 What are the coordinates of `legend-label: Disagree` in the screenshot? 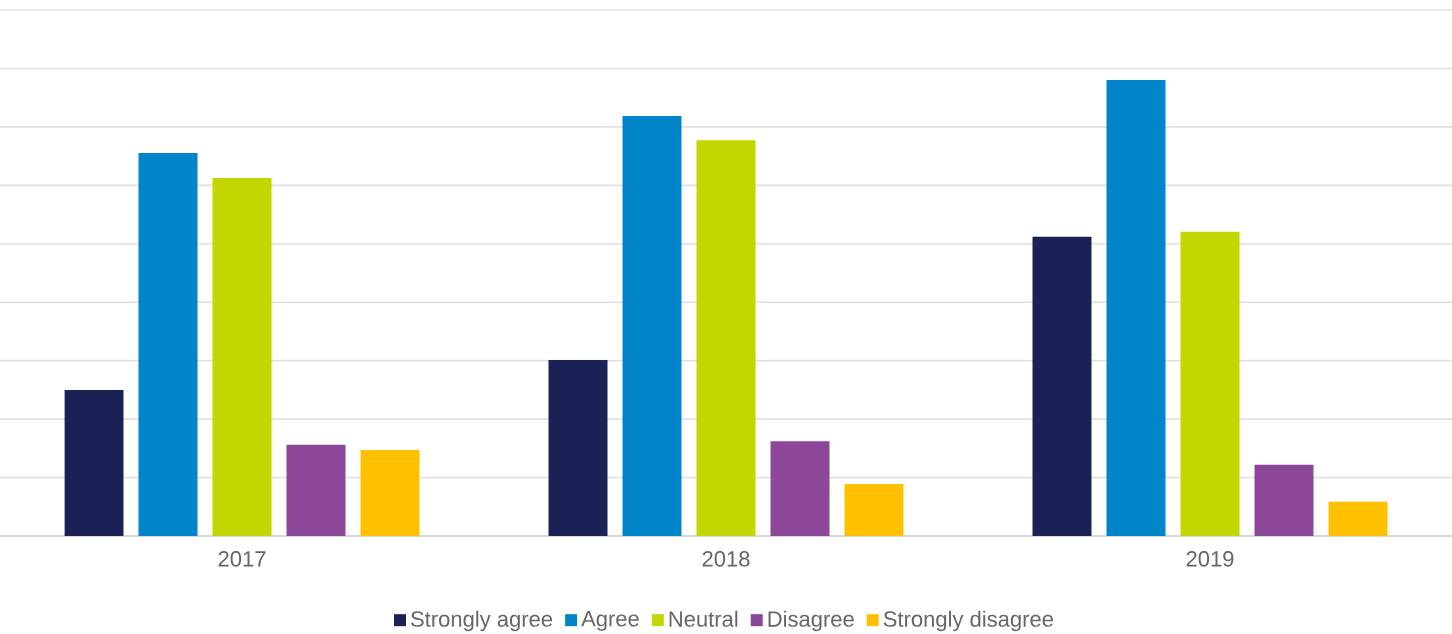 It's located at (811, 621).